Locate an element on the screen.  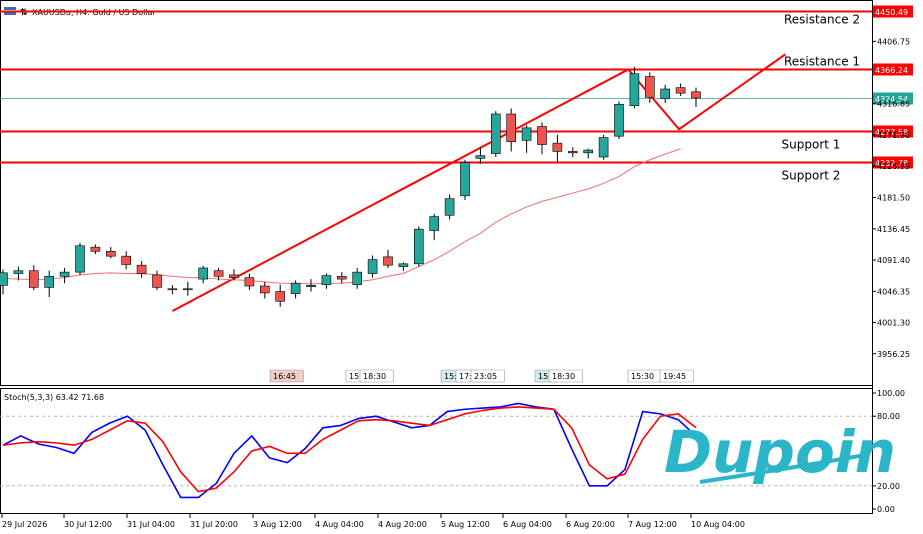
current-price-tag is located at coordinates (893, 98).